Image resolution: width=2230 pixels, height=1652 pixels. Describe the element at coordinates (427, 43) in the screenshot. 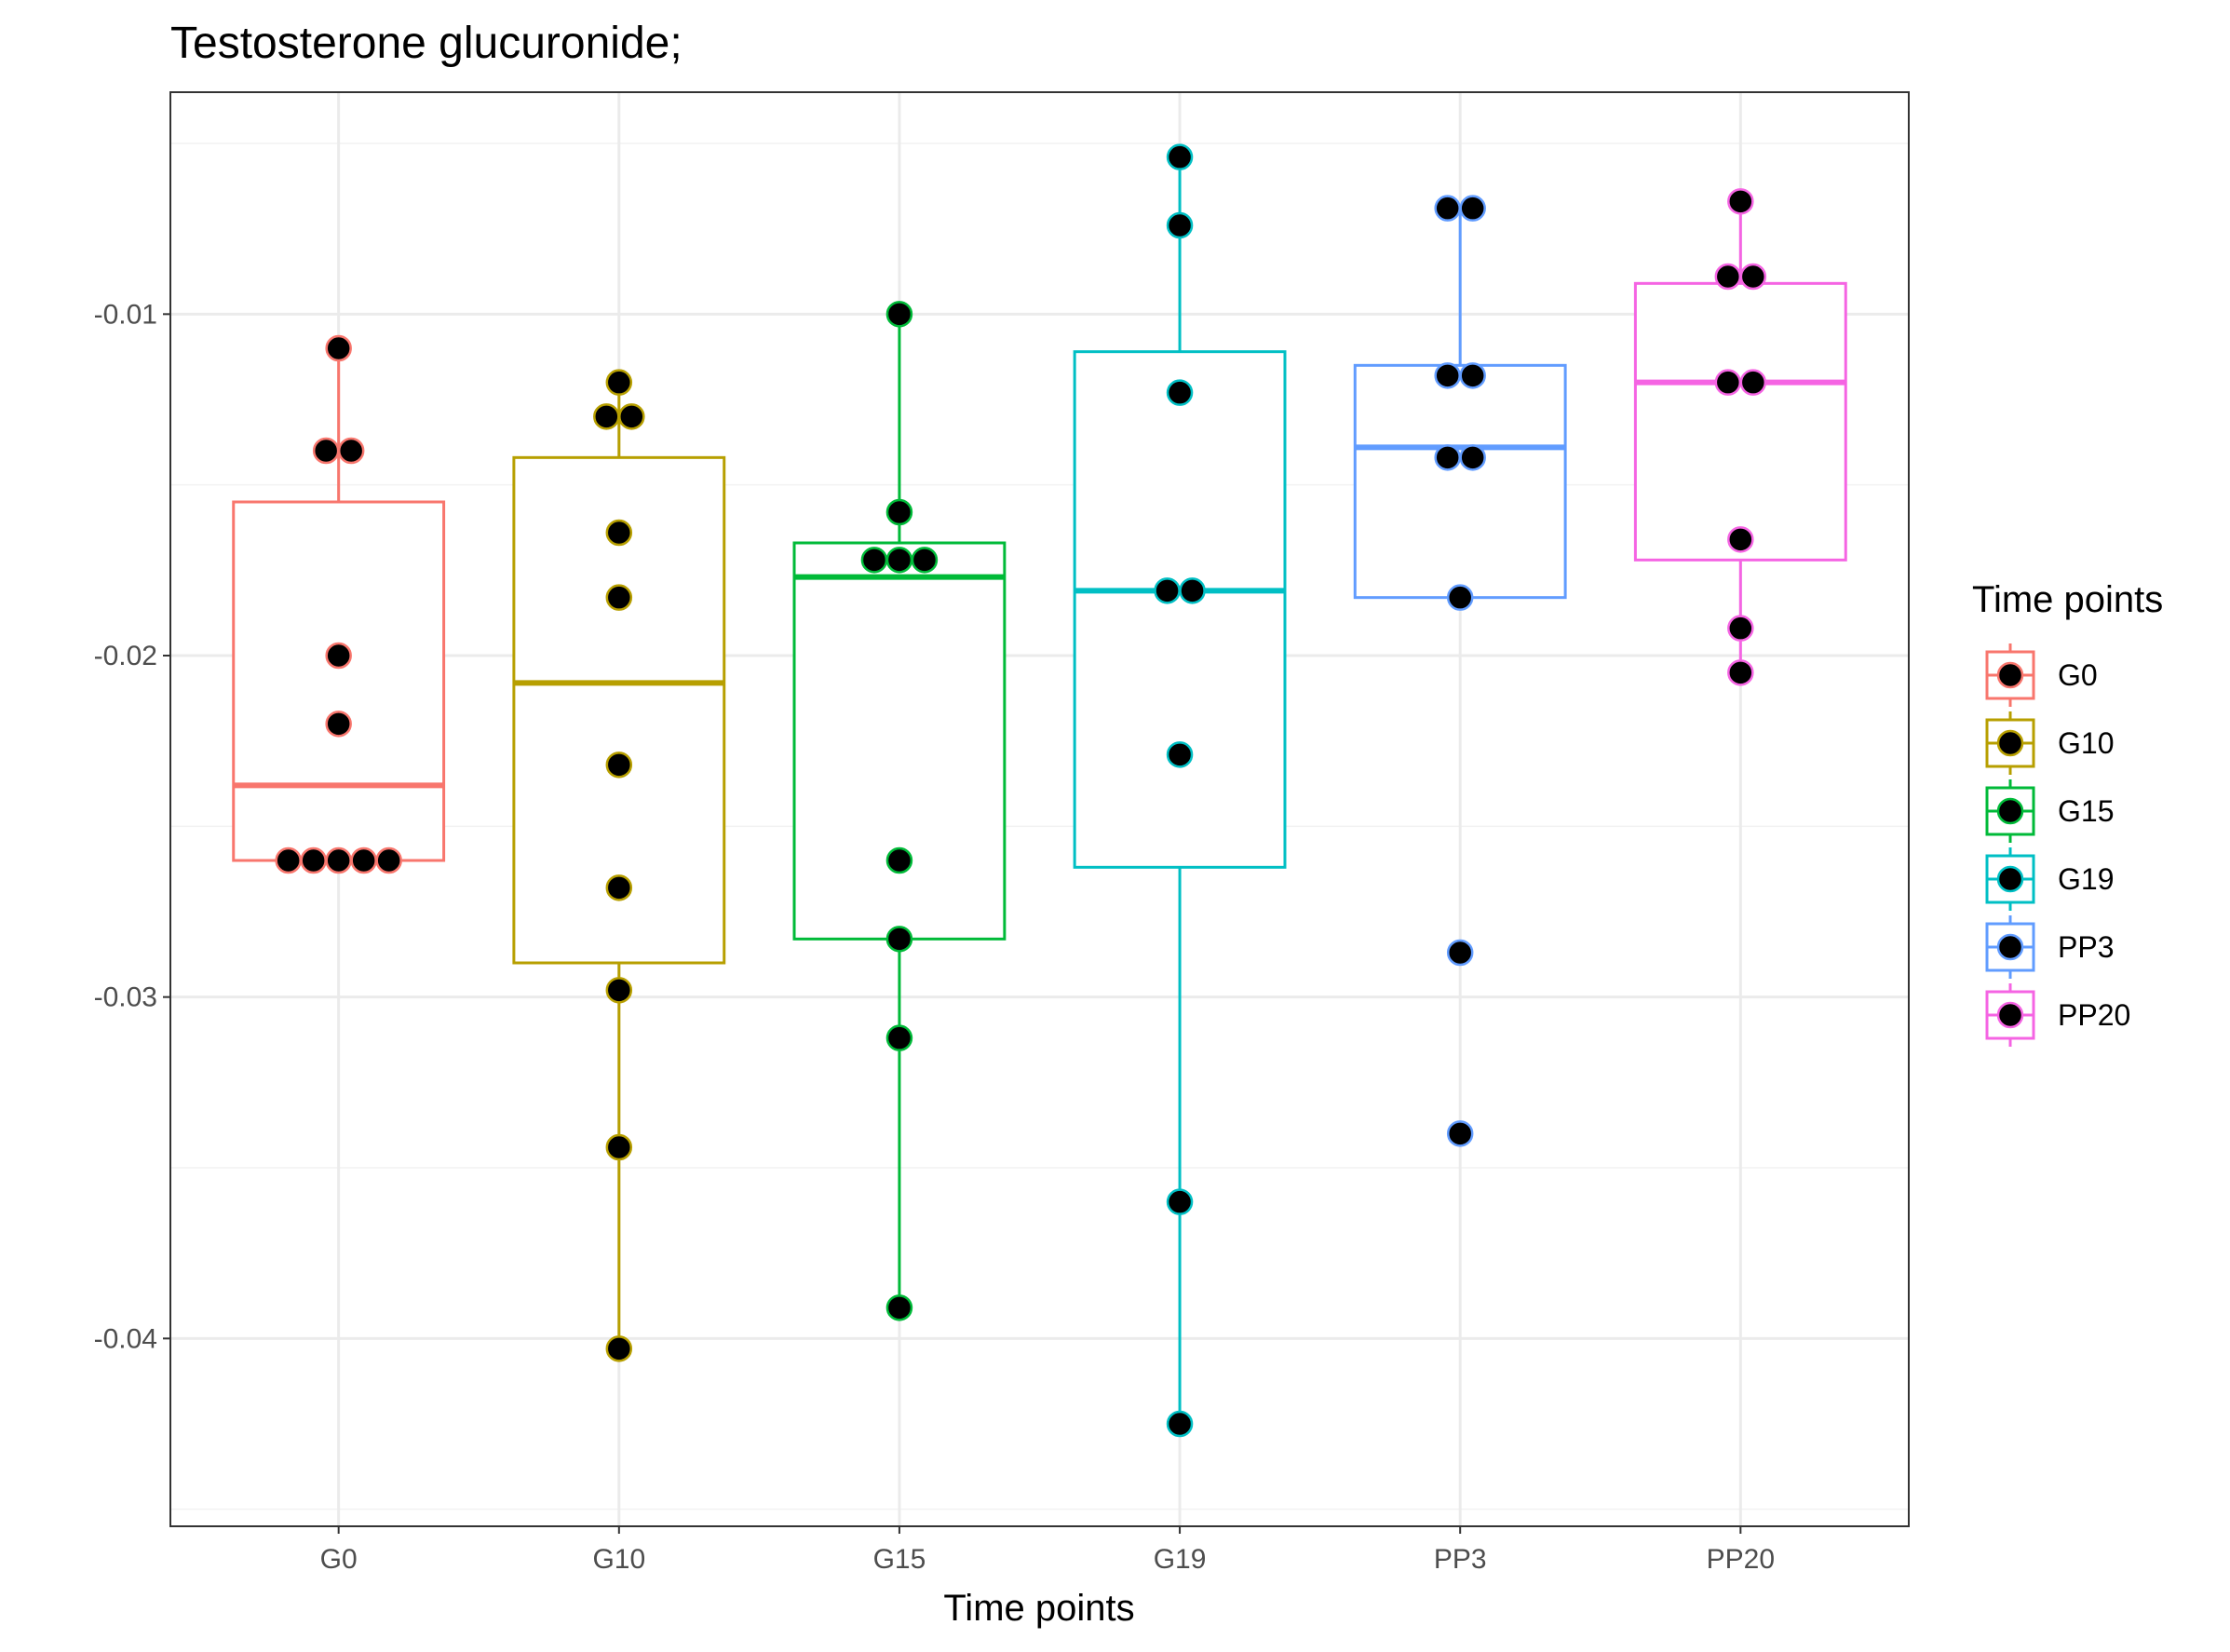

I see `chart-title: Testosterone glucuronide;` at that location.